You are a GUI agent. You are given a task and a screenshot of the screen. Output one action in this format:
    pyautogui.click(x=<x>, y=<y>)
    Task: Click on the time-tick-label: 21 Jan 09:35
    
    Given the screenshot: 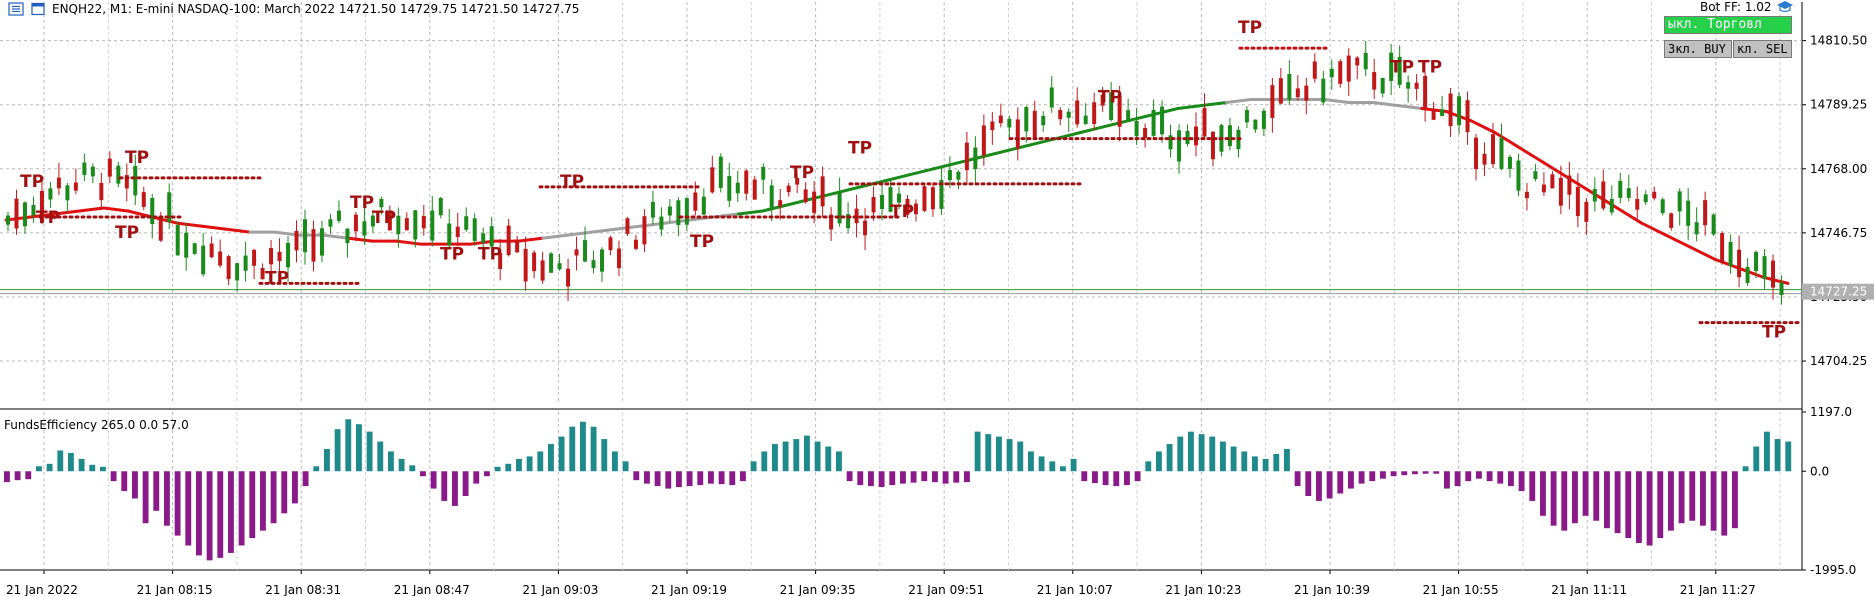 What is the action you would take?
    pyautogui.click(x=818, y=589)
    